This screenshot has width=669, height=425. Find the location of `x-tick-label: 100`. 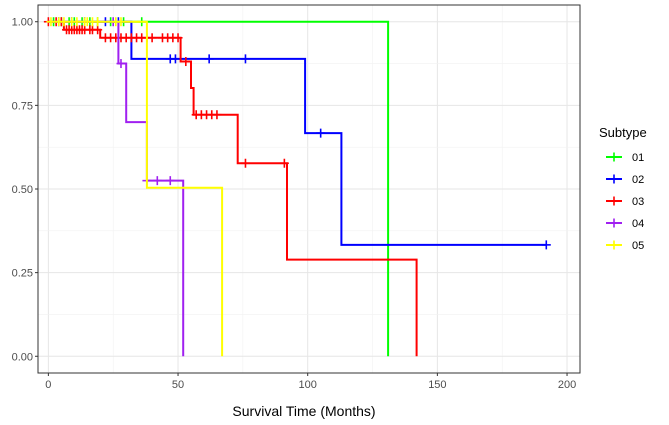

x-tick-label: 100 is located at coordinates (308, 385).